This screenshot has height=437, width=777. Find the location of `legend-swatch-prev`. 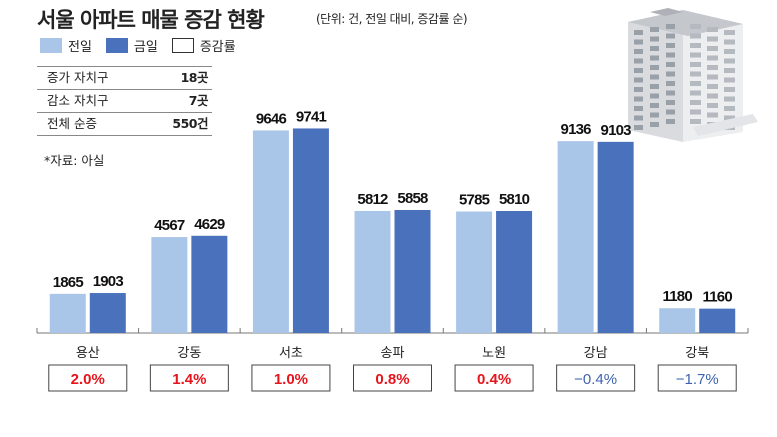

legend-swatch-prev is located at coordinates (51, 45).